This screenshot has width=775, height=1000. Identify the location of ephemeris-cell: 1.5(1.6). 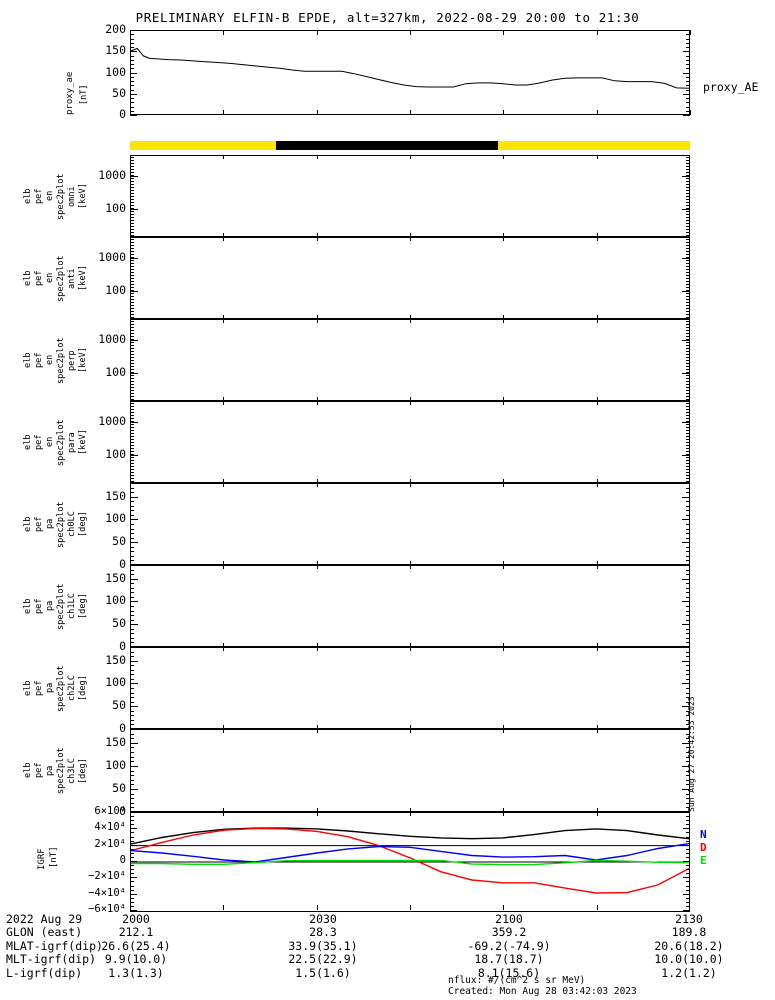
(323, 972).